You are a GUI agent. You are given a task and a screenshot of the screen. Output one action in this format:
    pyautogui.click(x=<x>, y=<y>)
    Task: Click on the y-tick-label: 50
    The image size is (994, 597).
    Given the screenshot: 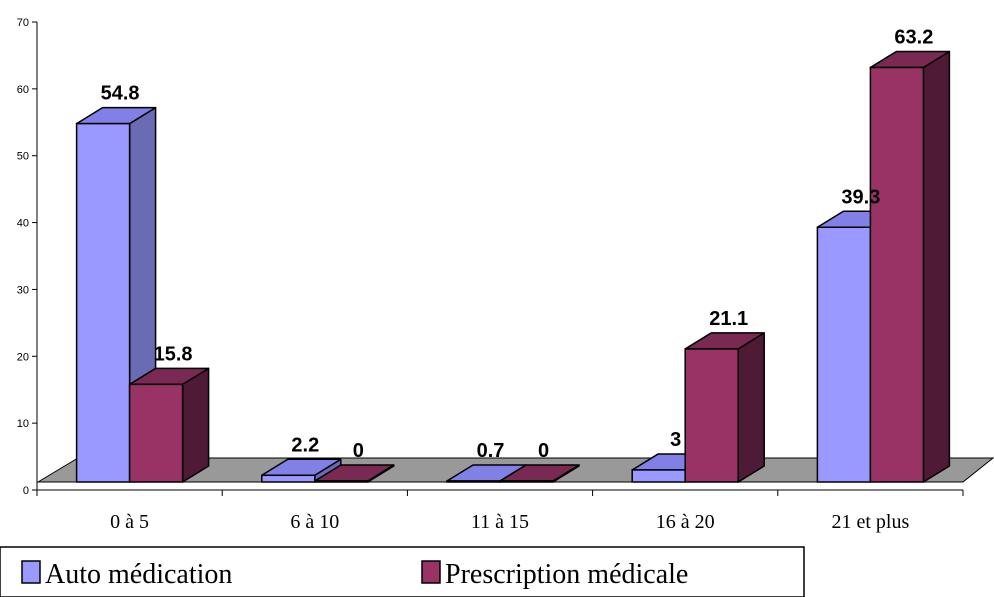 What is the action you would take?
    pyautogui.click(x=23, y=157)
    